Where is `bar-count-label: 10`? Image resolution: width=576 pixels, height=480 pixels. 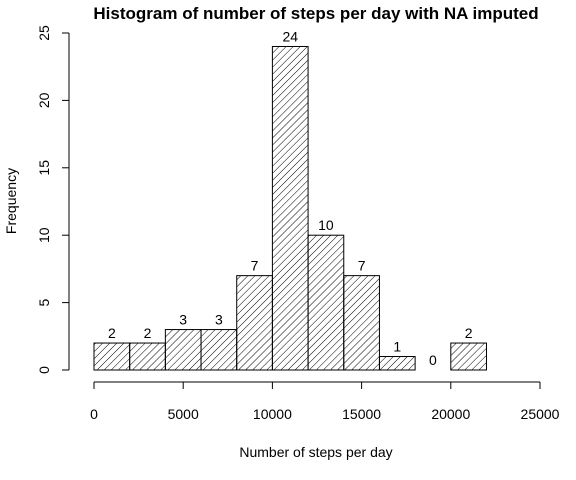
bar-count-label: 10 is located at coordinates (326, 225).